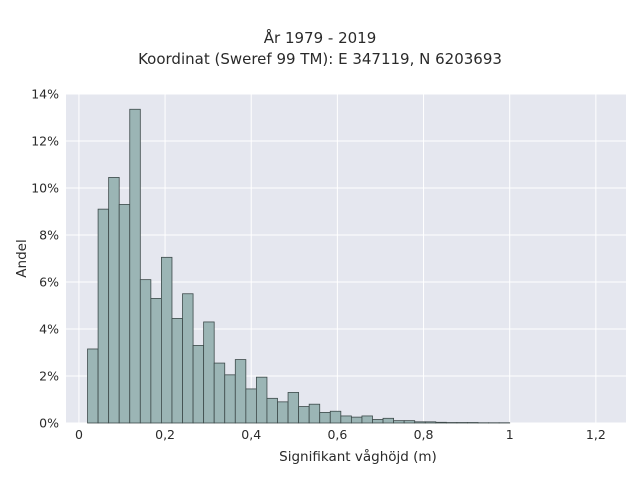 This screenshot has width=640, height=480. What do you see at coordinates (596, 434) in the screenshot?
I see `x-tick-label: 1,2` at bounding box center [596, 434].